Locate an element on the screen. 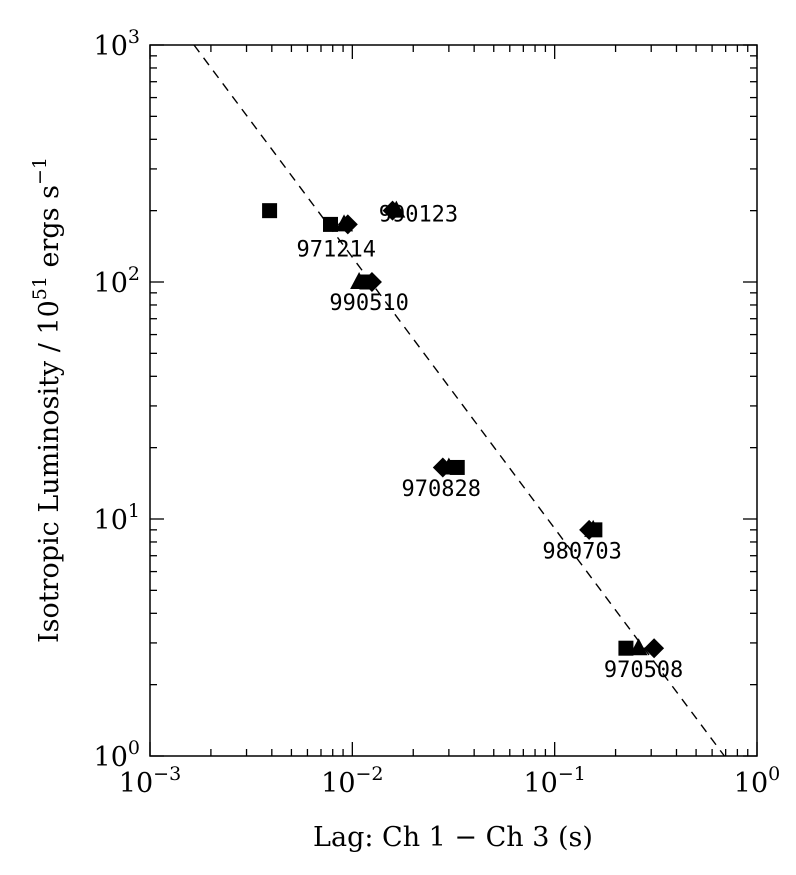 The width and height of the screenshot is (796, 875). y-tick-label: 10³ is located at coordinates (117, 44).